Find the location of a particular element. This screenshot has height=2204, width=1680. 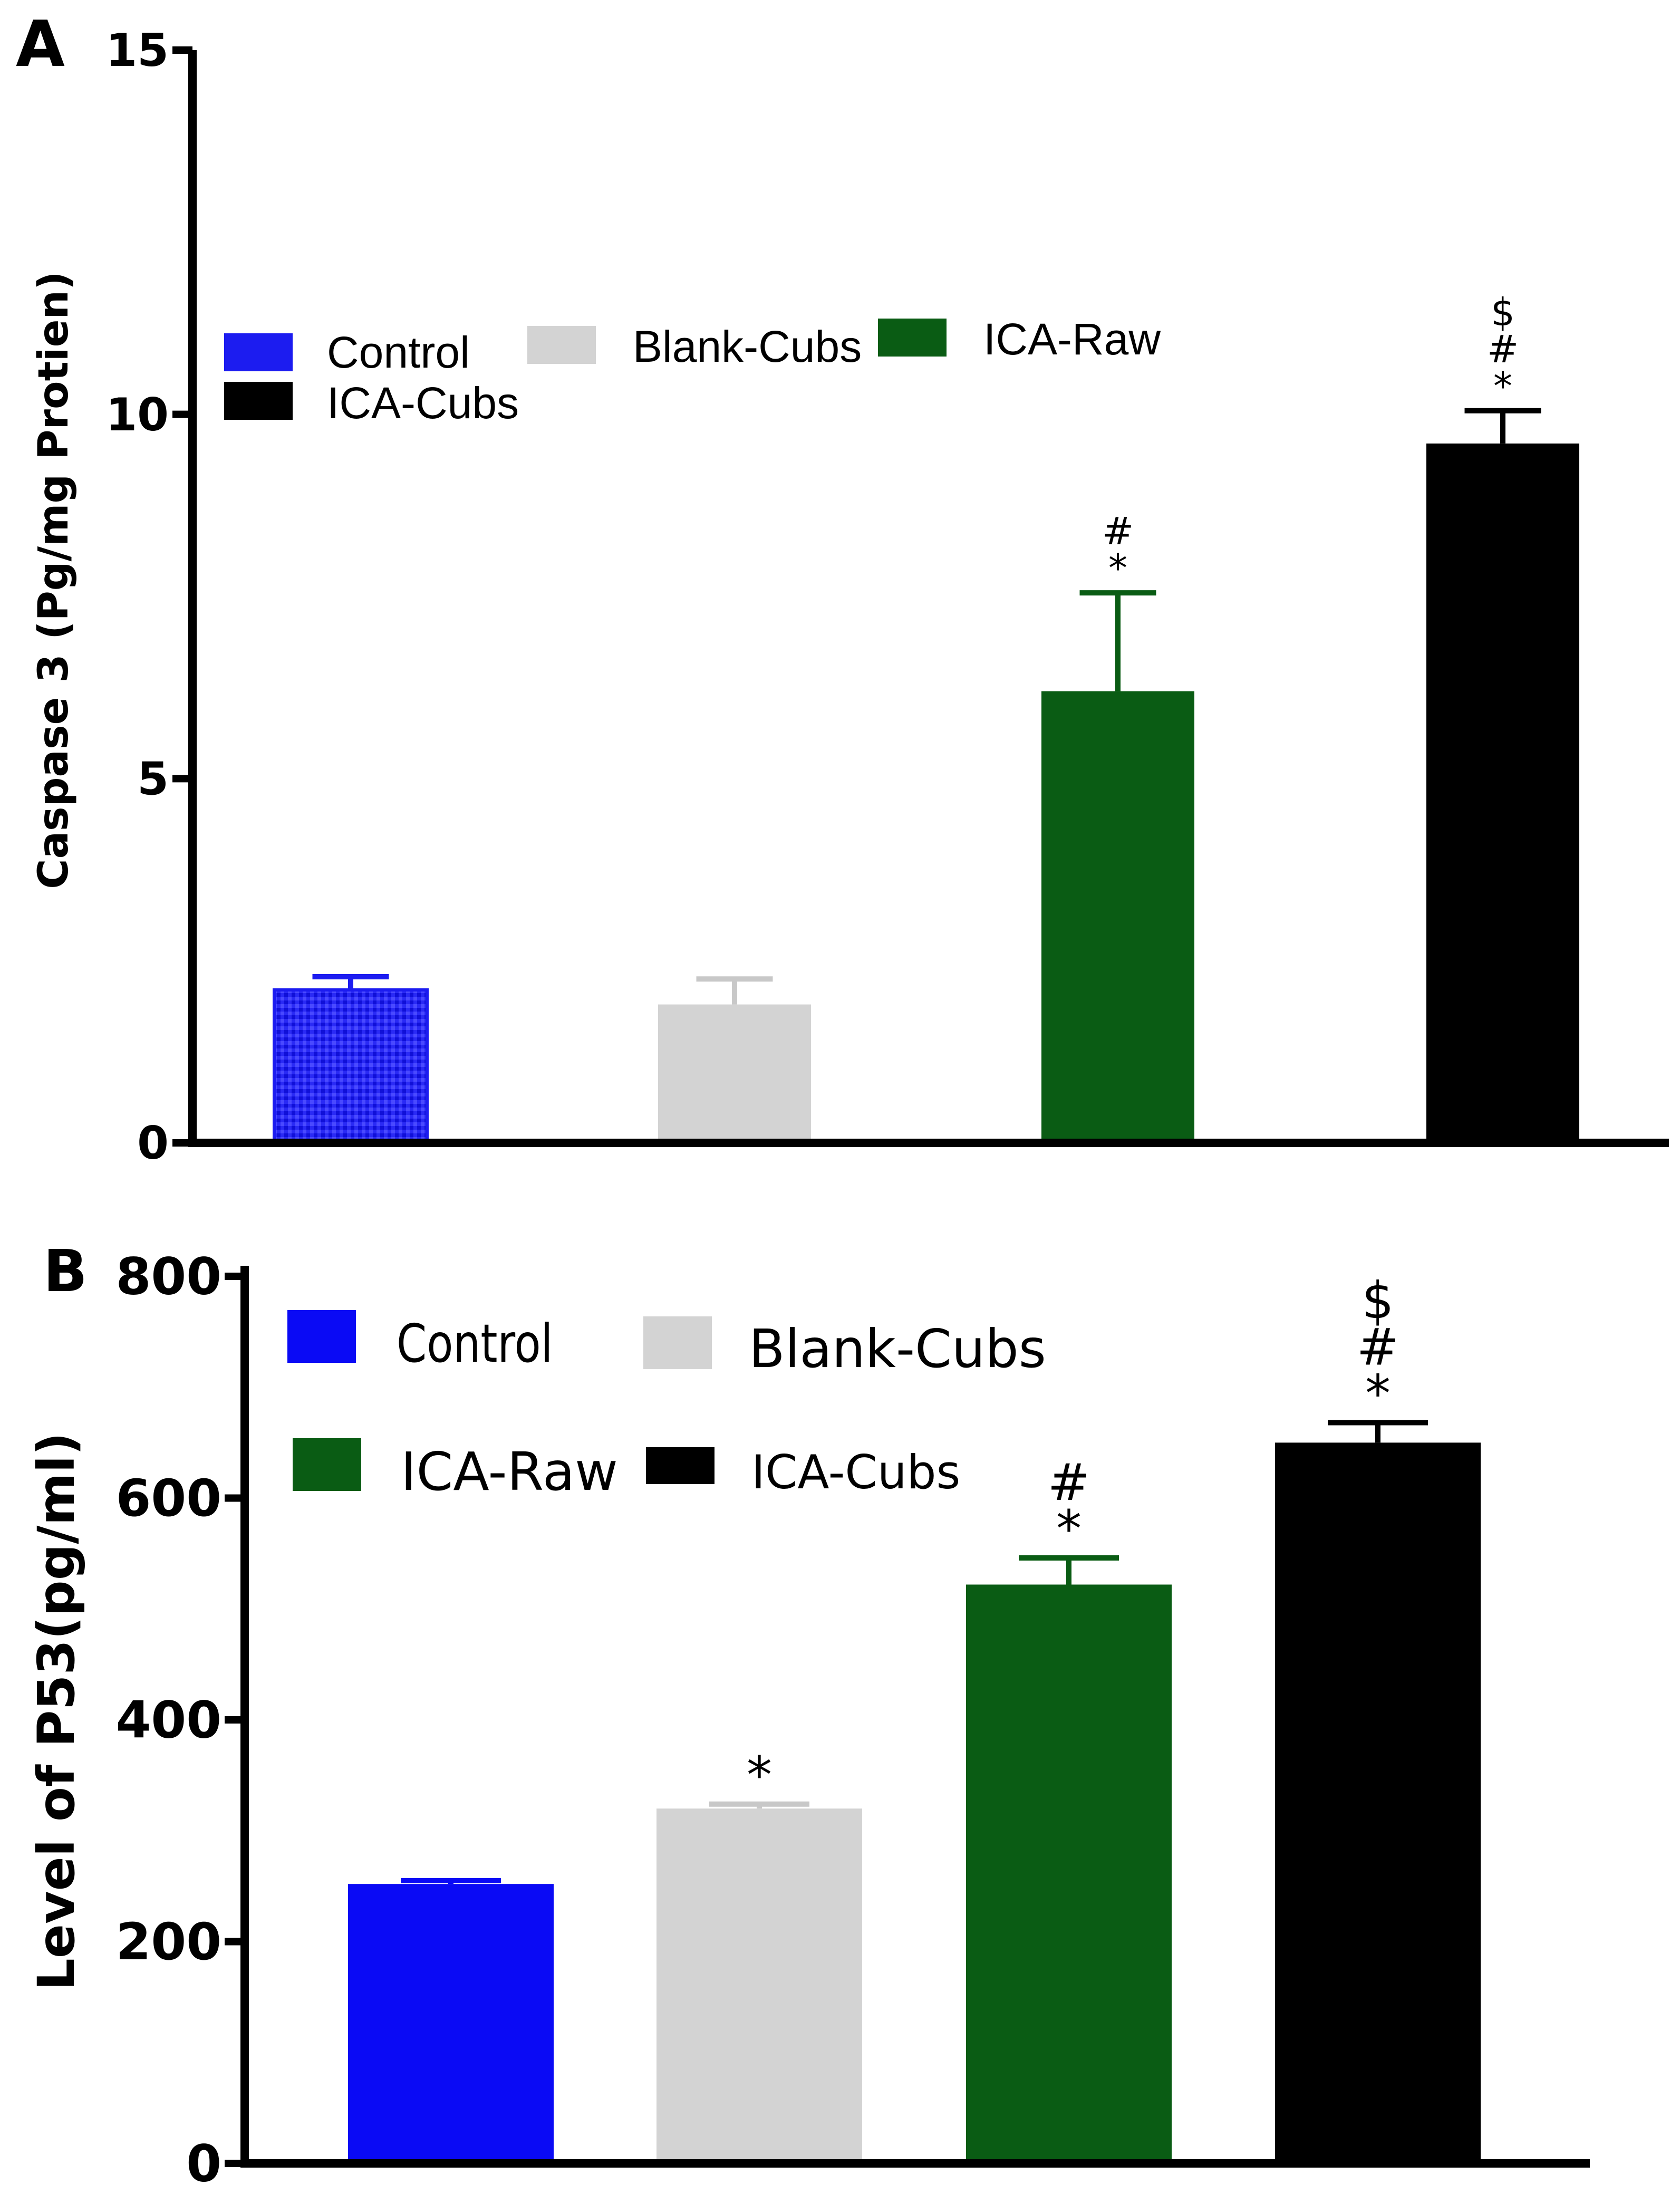

panel-a-y-tick-label: 0 is located at coordinates (153, 1143).